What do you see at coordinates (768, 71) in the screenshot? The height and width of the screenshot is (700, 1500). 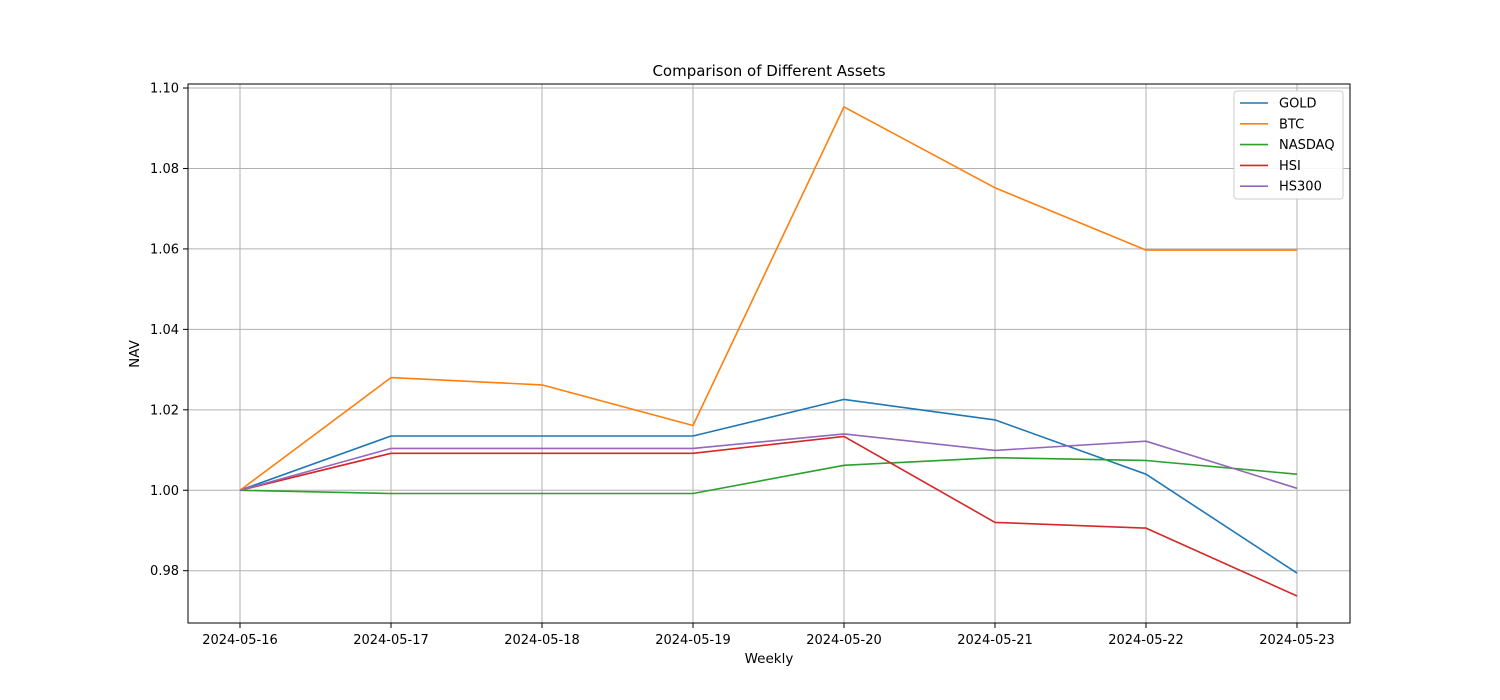 I see `chart-title: Comparison of Different Assets` at bounding box center [768, 71].